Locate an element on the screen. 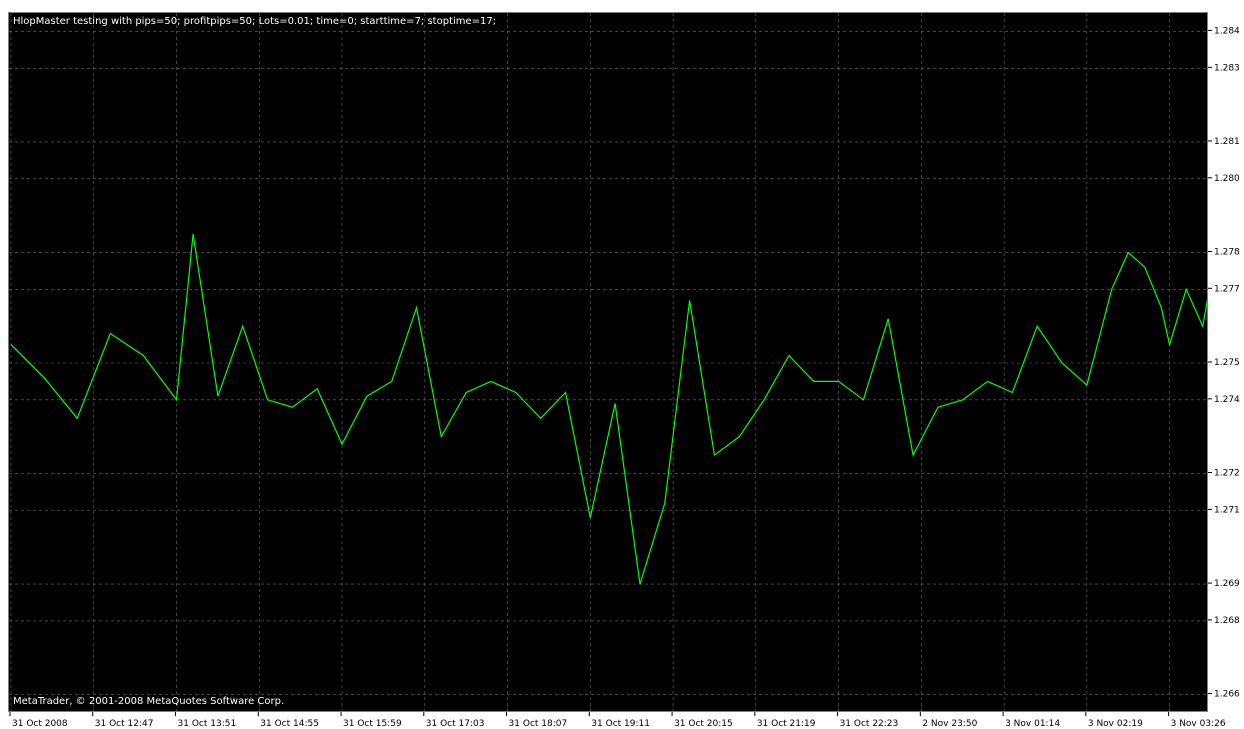 The width and height of the screenshot is (1244, 729). x-tick-label: 31 Oct 17:03 is located at coordinates (455, 724).